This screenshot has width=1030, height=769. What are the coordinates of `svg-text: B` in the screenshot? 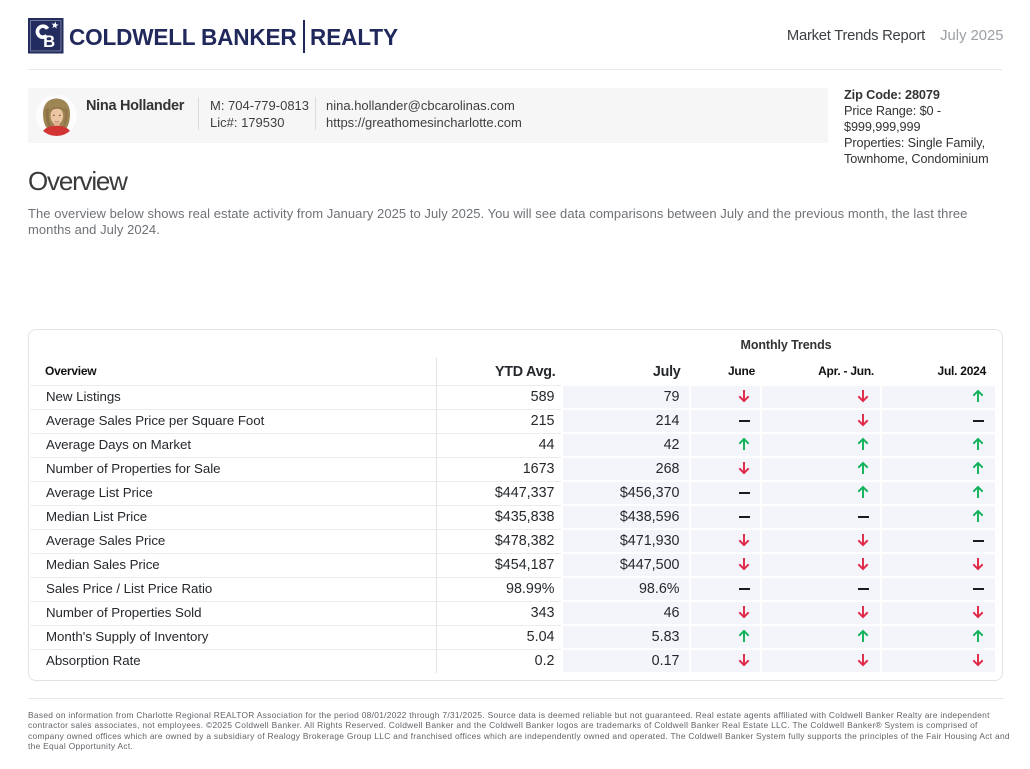 It's located at (49, 41).